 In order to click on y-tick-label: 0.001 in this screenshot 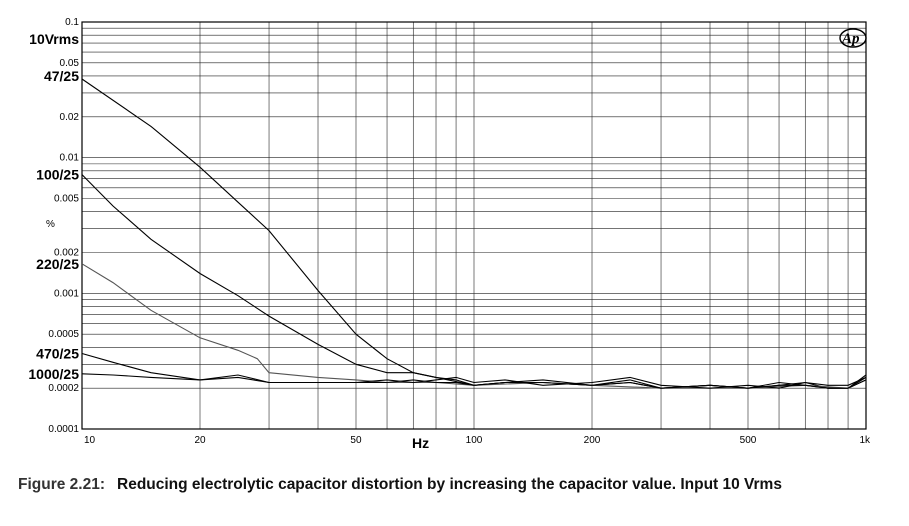, I will do `click(66, 293)`.